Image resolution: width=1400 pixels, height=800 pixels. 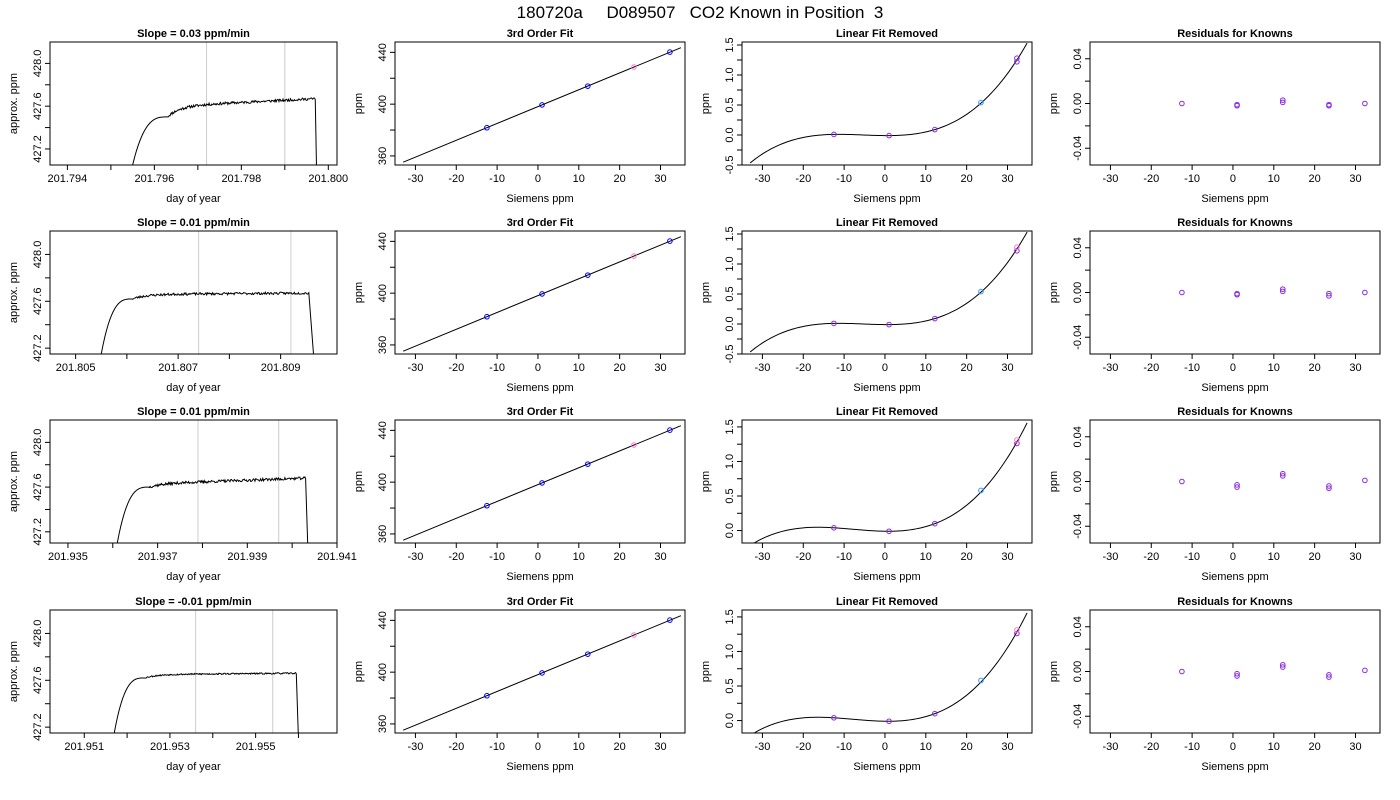 I want to click on x-tick-label: 201.935, so click(x=68, y=557).